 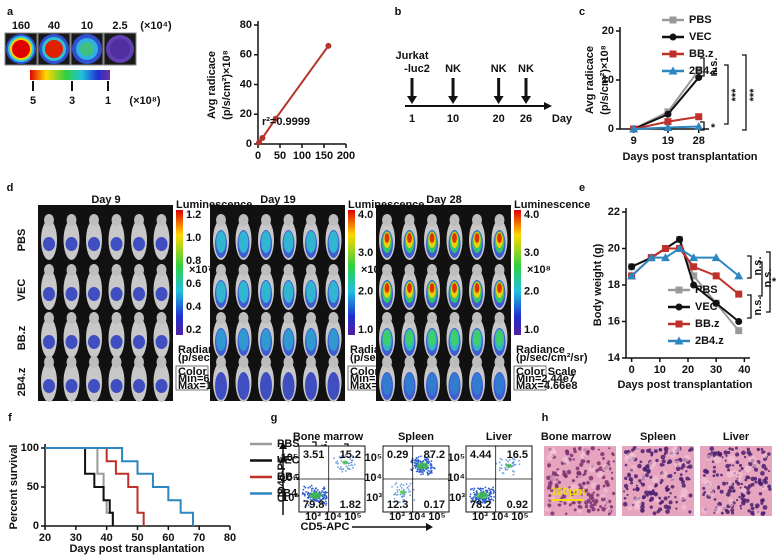 I want to click on x-tick-label: 60, so click(x=168, y=538).